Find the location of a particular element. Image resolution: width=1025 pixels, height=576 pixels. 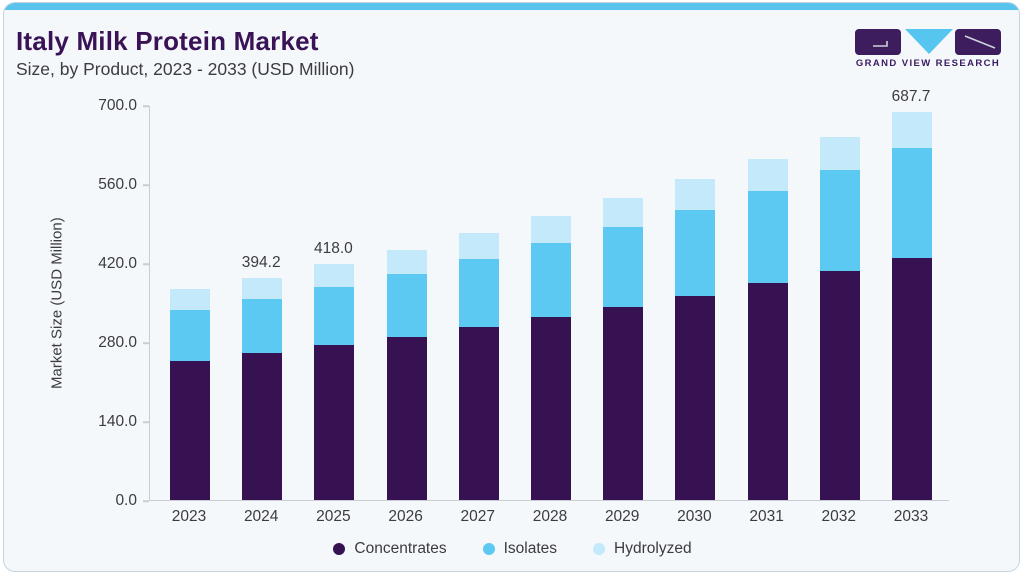

bar-segment-hydrolyzed-2026 is located at coordinates (406, 262).